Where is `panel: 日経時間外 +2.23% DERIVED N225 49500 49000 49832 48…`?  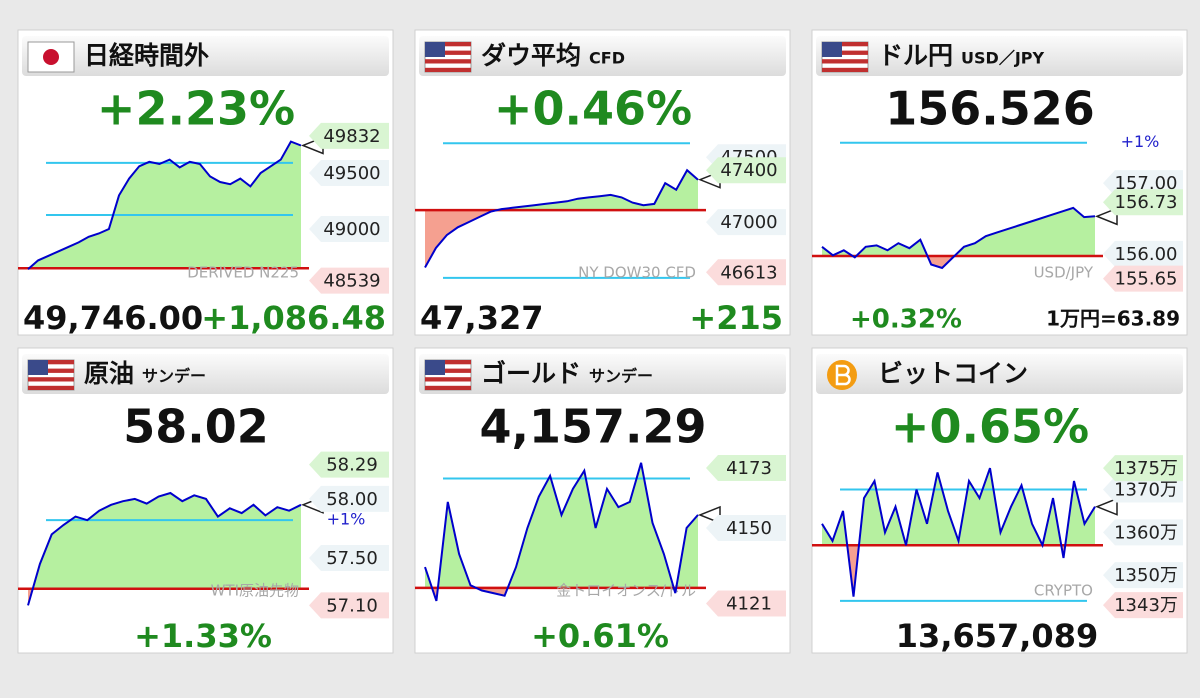
panel: 日経時間外 +2.23% DERIVED N225 49500 49000 49832 48… is located at coordinates (205, 183).